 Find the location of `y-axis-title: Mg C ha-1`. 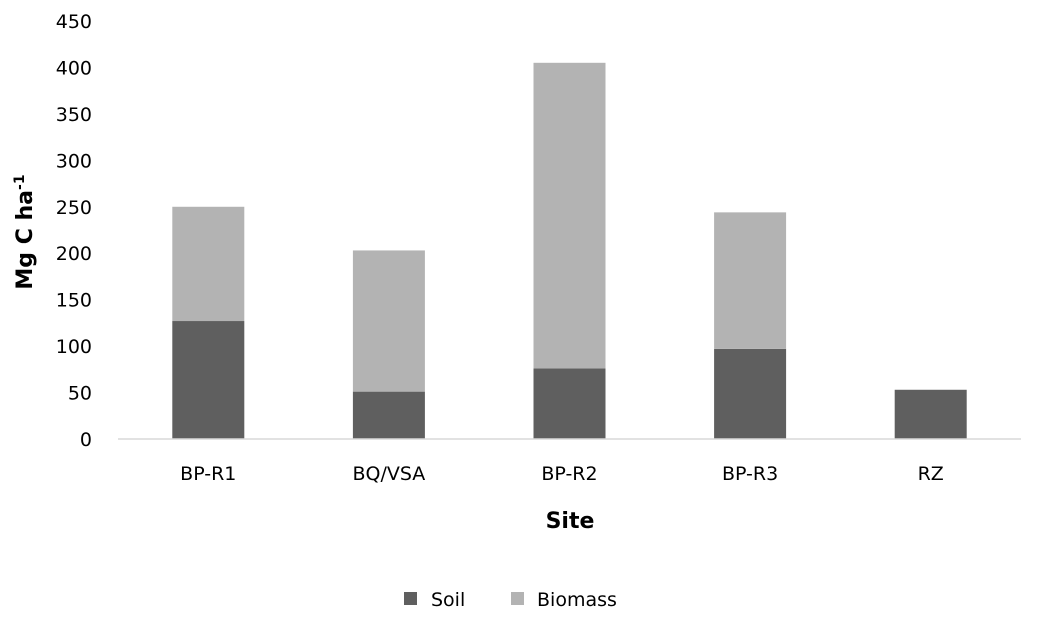

y-axis-title: Mg C ha-1 is located at coordinates (25, 231).